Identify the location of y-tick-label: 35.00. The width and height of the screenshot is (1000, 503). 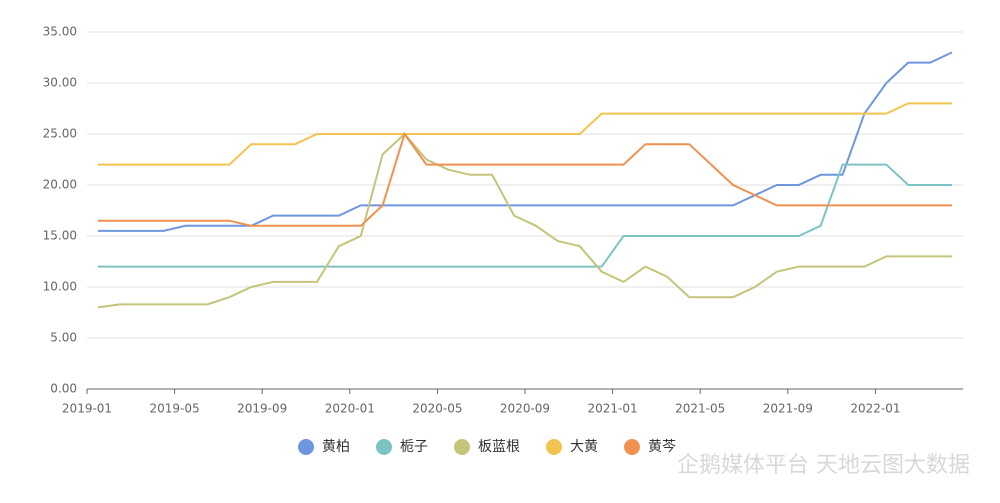
(60, 32).